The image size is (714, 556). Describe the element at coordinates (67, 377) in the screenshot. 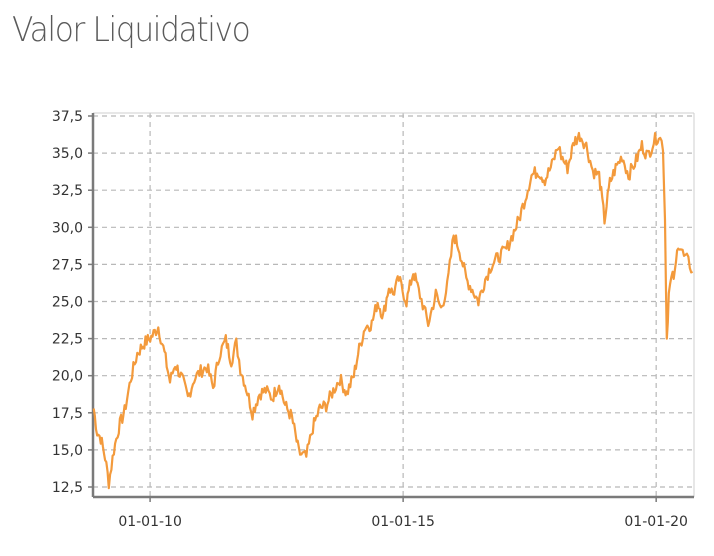

I see `y-tick-label: 20,0` at that location.